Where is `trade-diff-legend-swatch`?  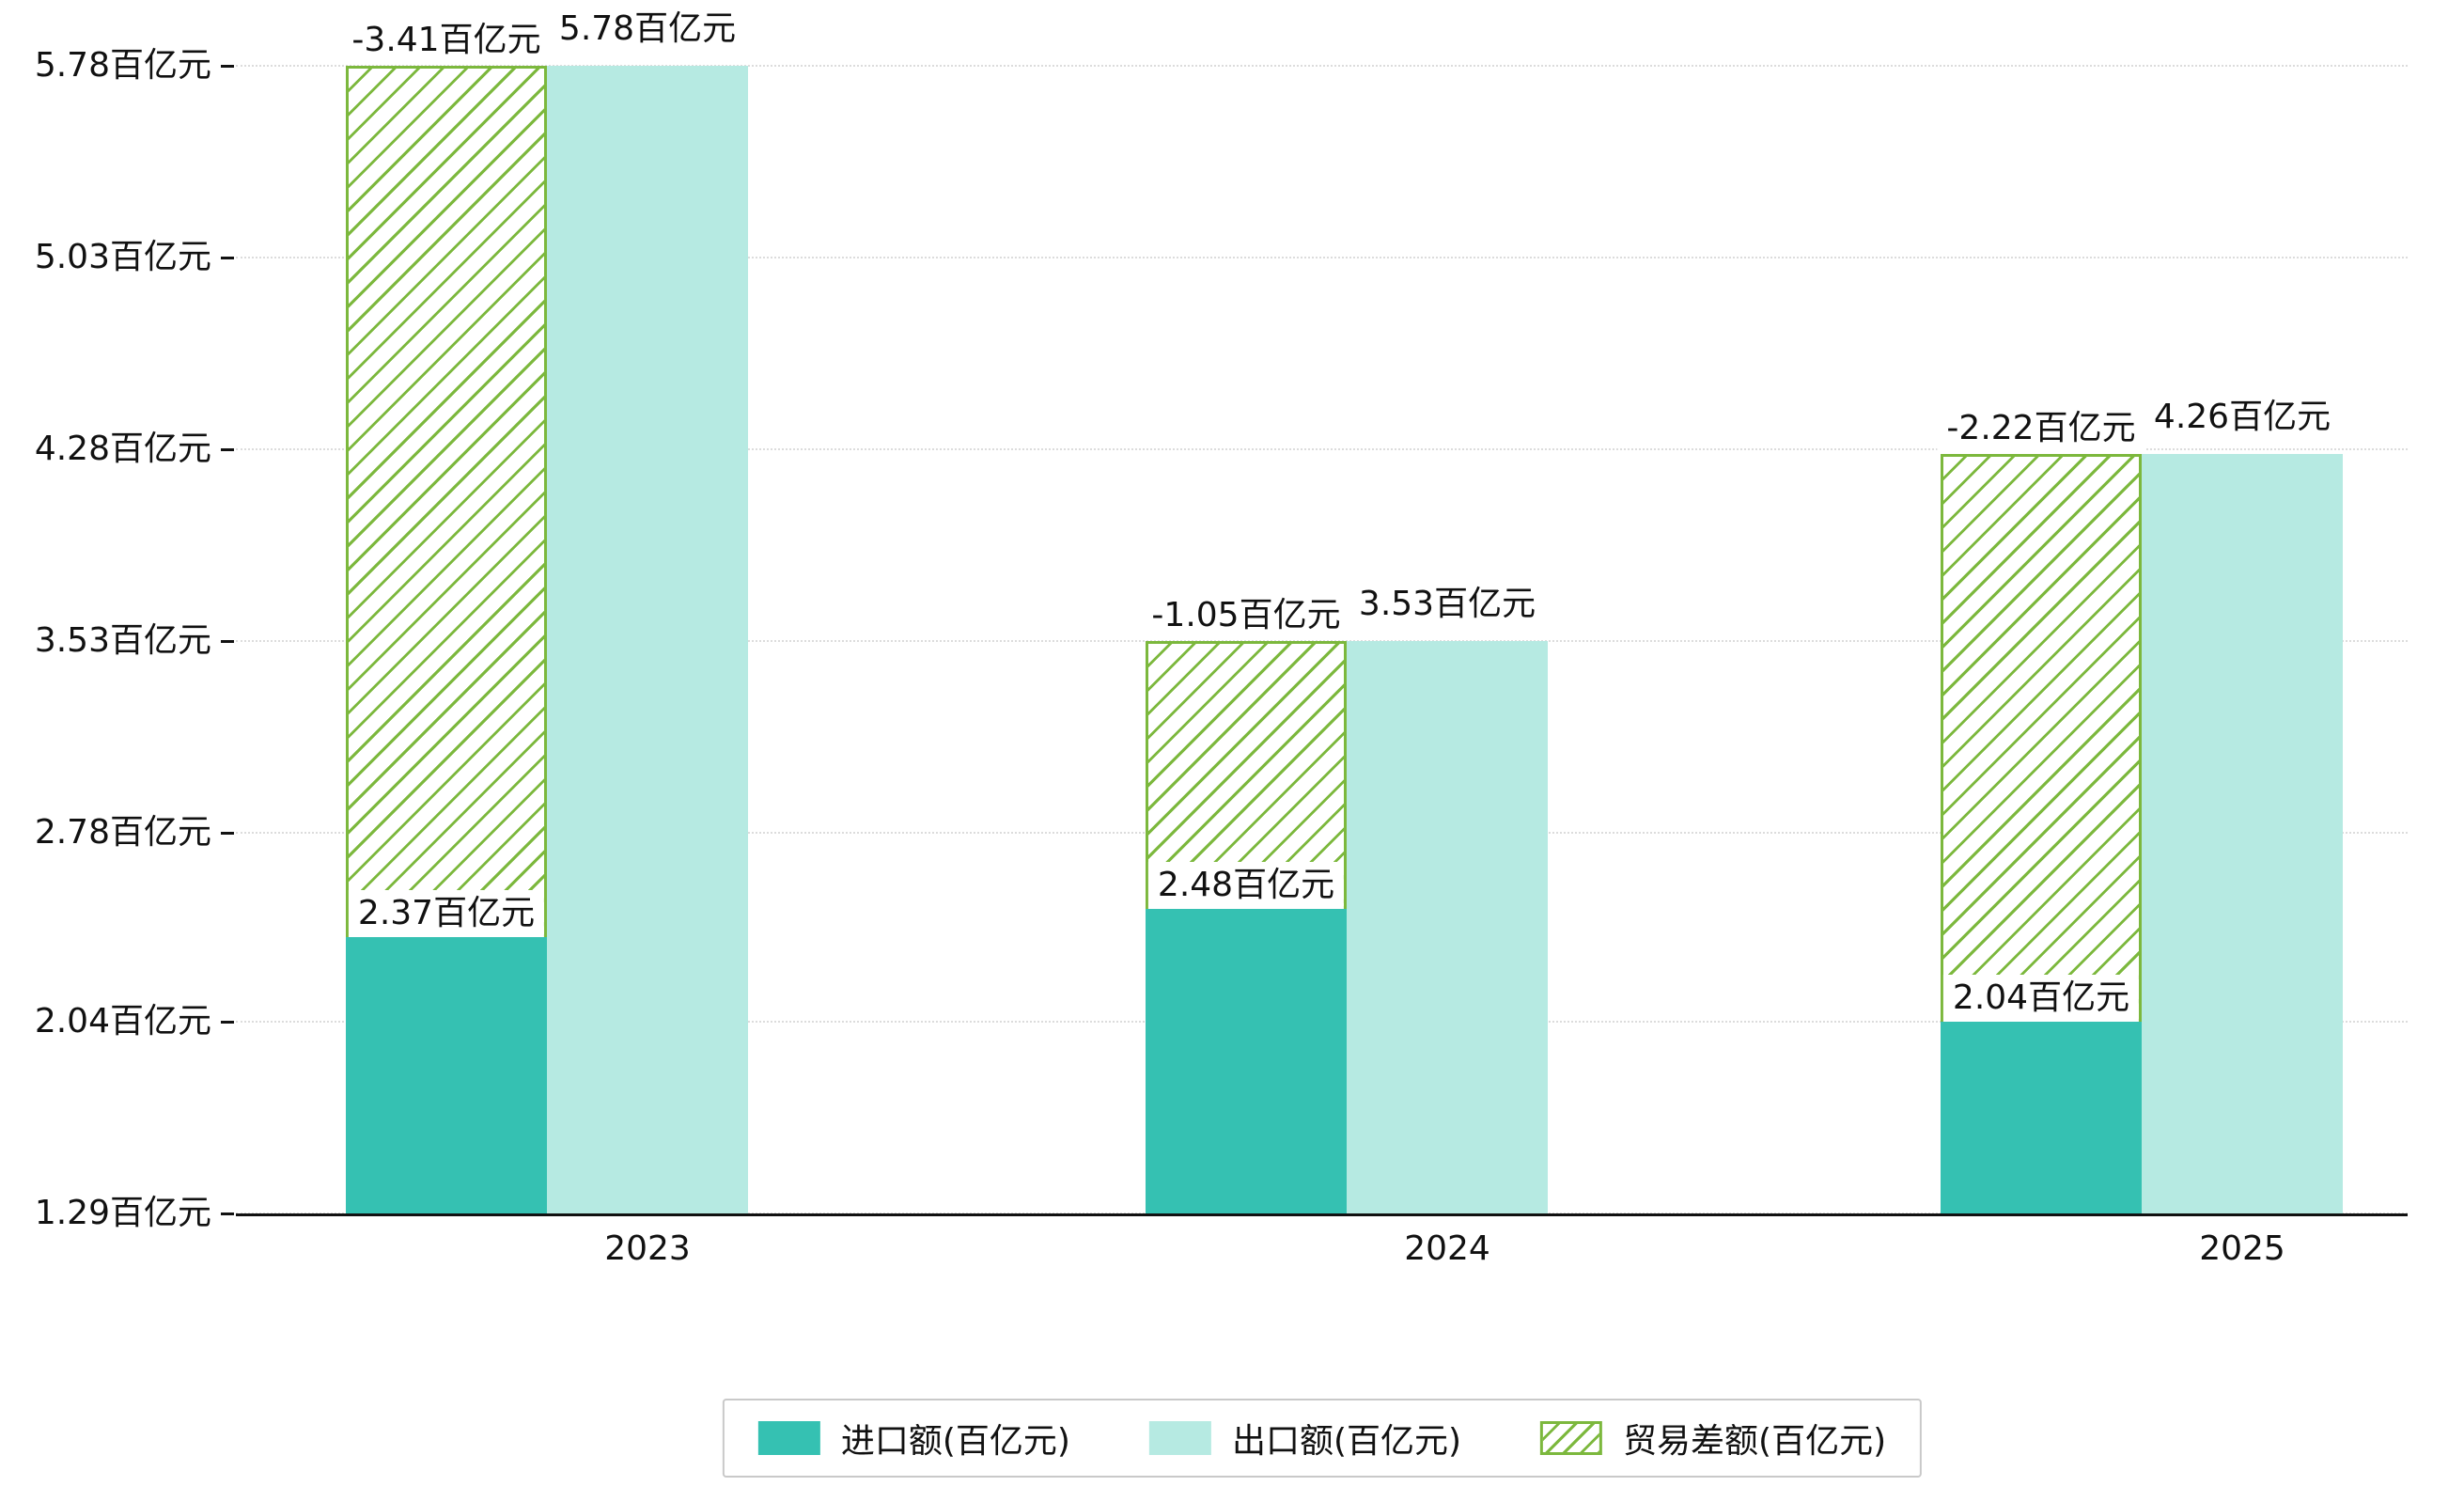 trade-diff-legend-swatch is located at coordinates (1571, 1438).